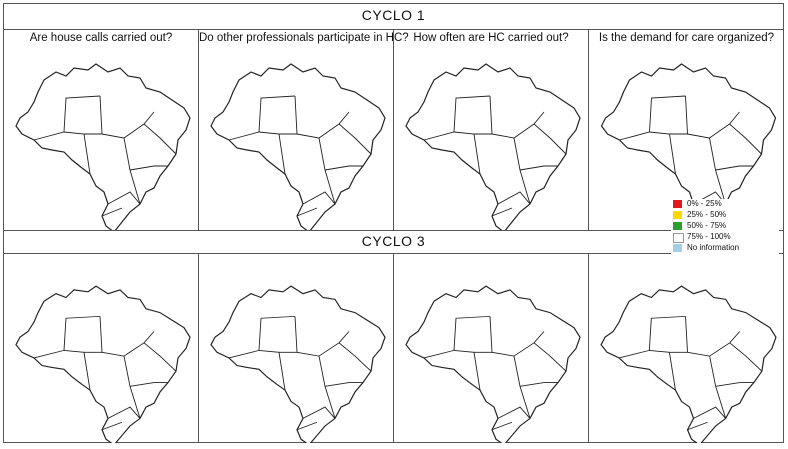  I want to click on panel-title: Are house calls carried out?, so click(101, 38).